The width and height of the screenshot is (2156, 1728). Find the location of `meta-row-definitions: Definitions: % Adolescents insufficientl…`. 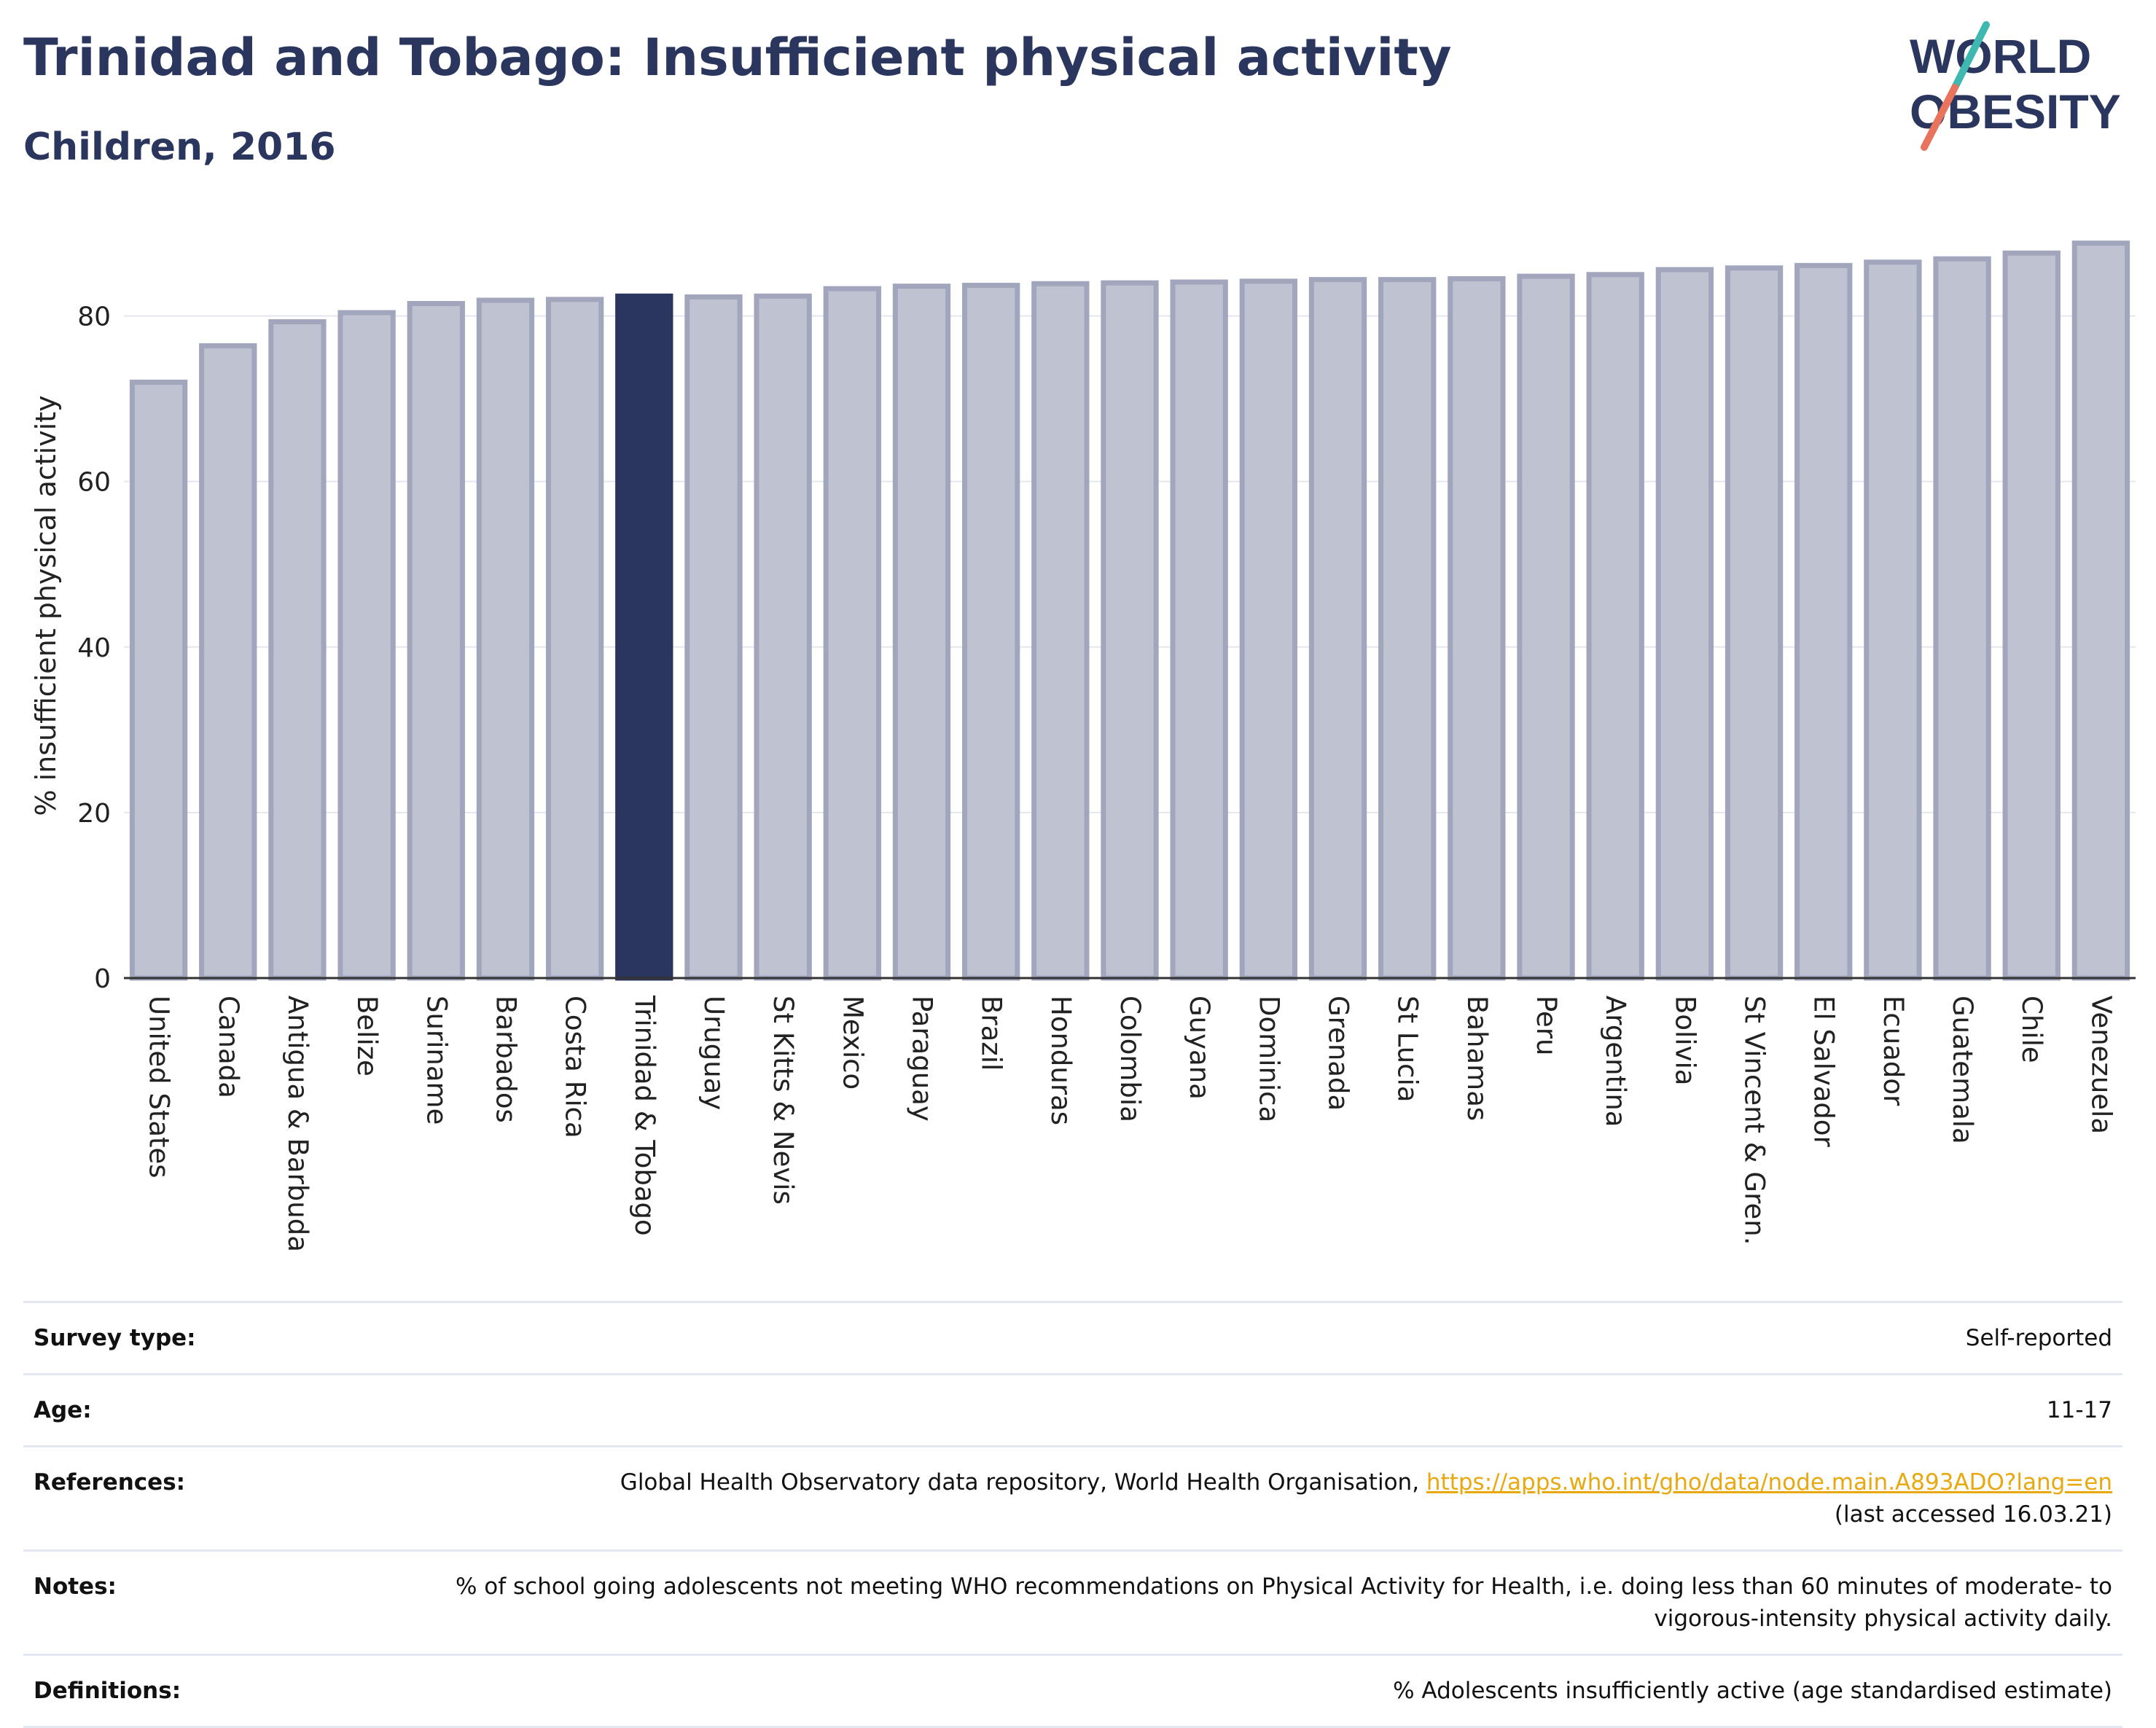

meta-row-definitions: Definitions: % Adolescents insufficientl… is located at coordinates (1073, 1690).